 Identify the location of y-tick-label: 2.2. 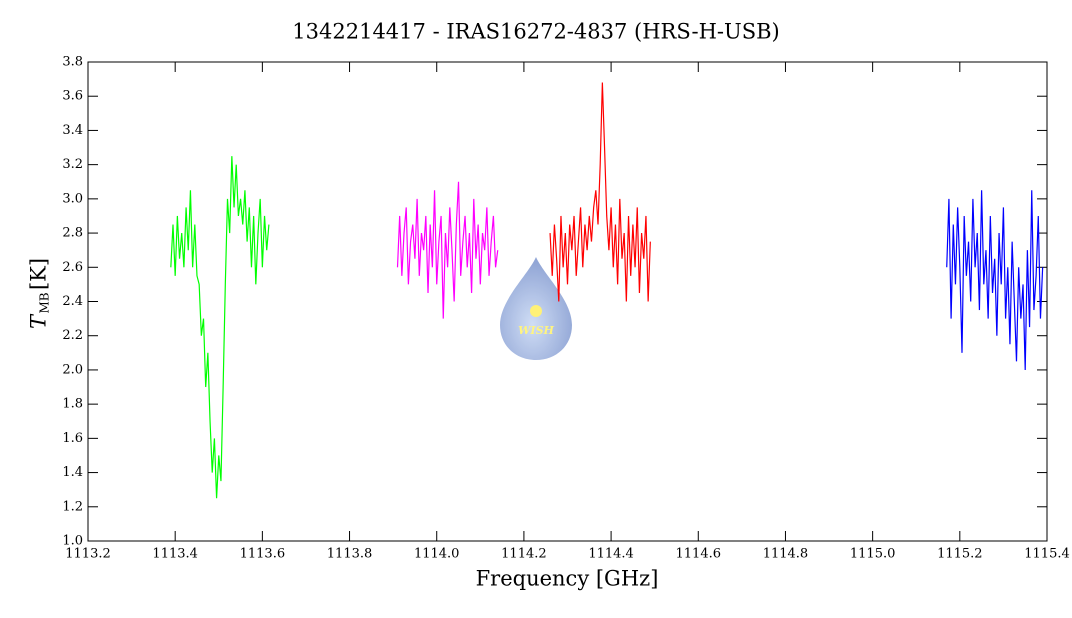
(72, 335).